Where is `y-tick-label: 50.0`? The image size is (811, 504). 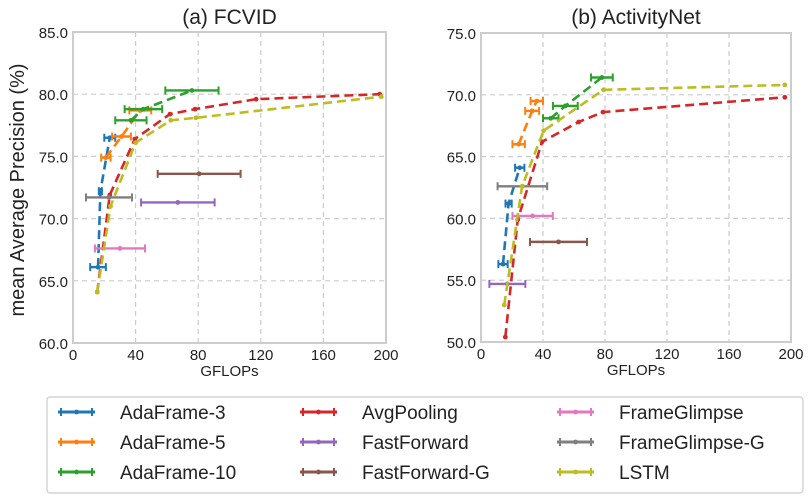
y-tick-label: 50.0 is located at coordinates (461, 343).